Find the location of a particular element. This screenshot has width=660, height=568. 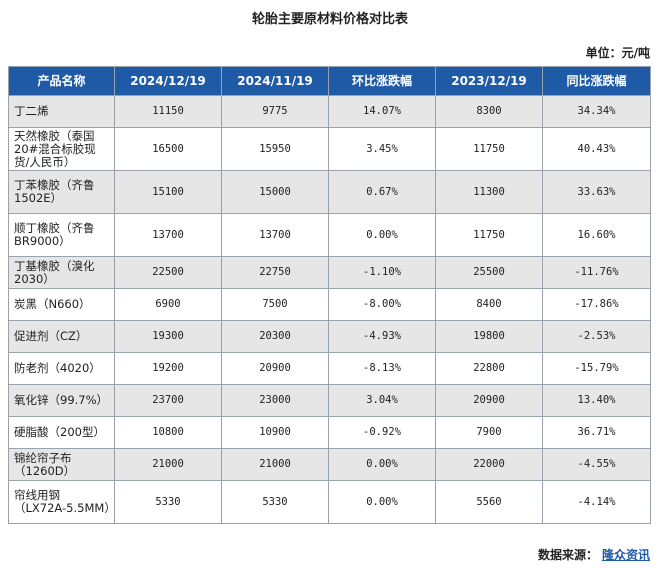

price-current: 15100 is located at coordinates (168, 192).